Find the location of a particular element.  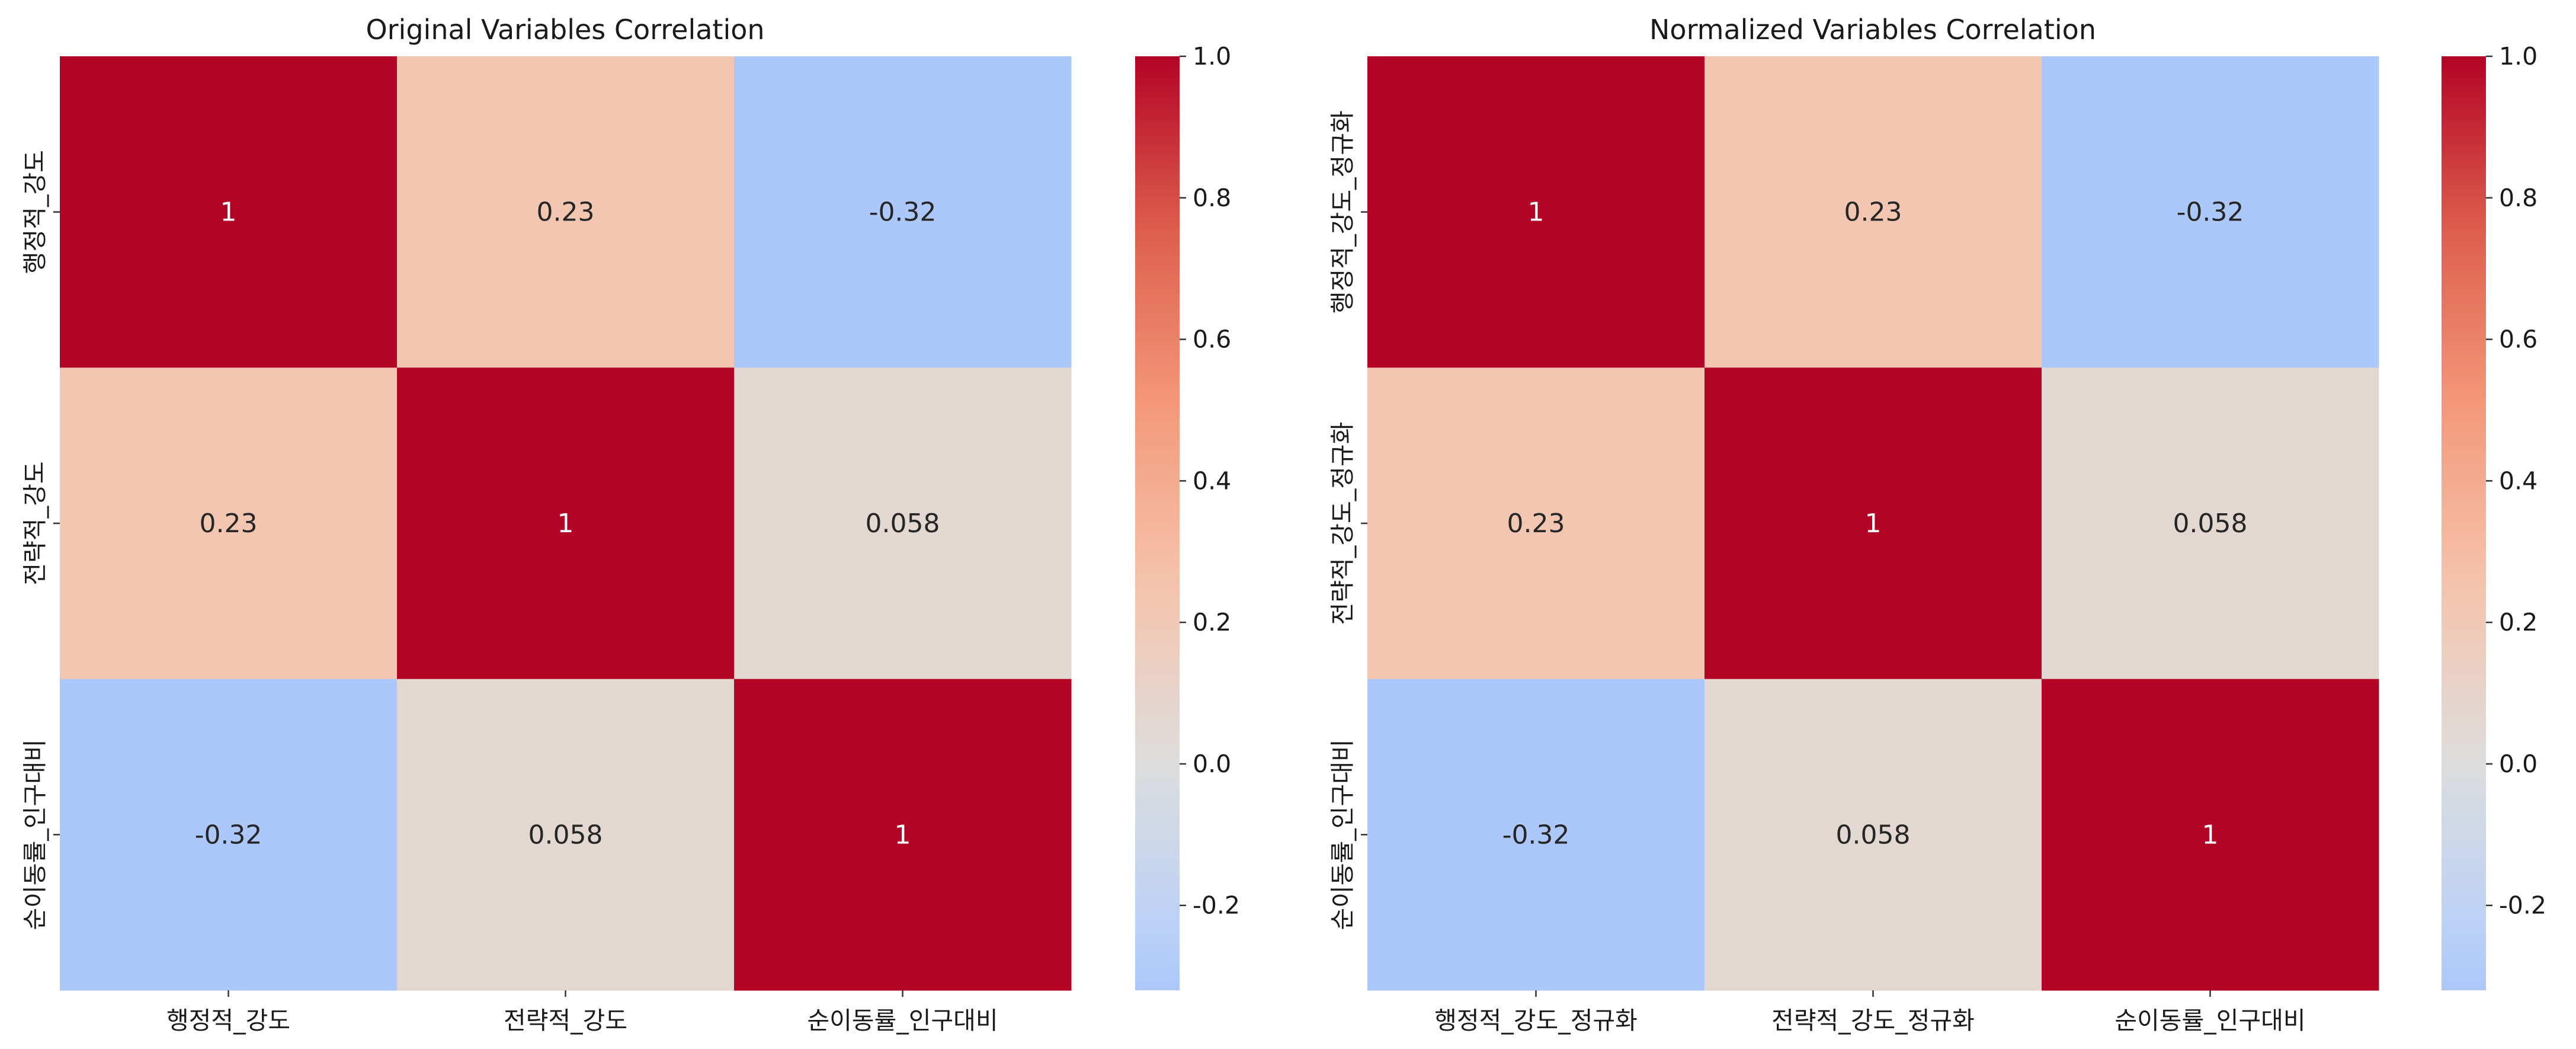

y-tick-label: 행정적_강도 is located at coordinates (35, 212).